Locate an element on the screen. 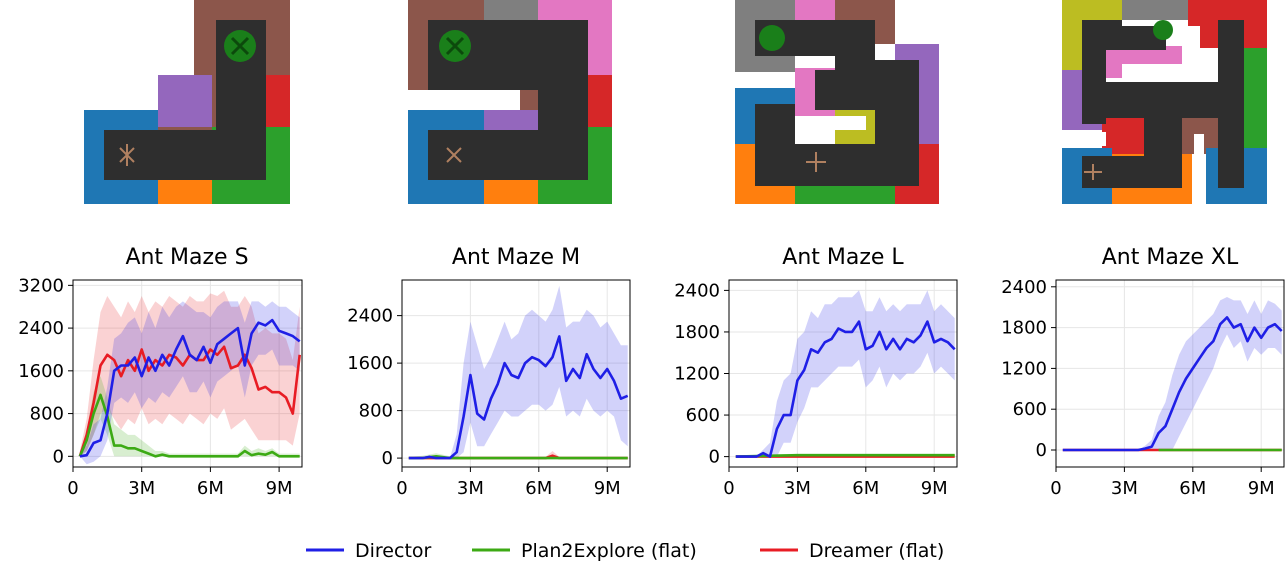 This screenshot has width=1285, height=564. legend-label-plan2explore: Plan2Explore (flat) is located at coordinates (609, 551).